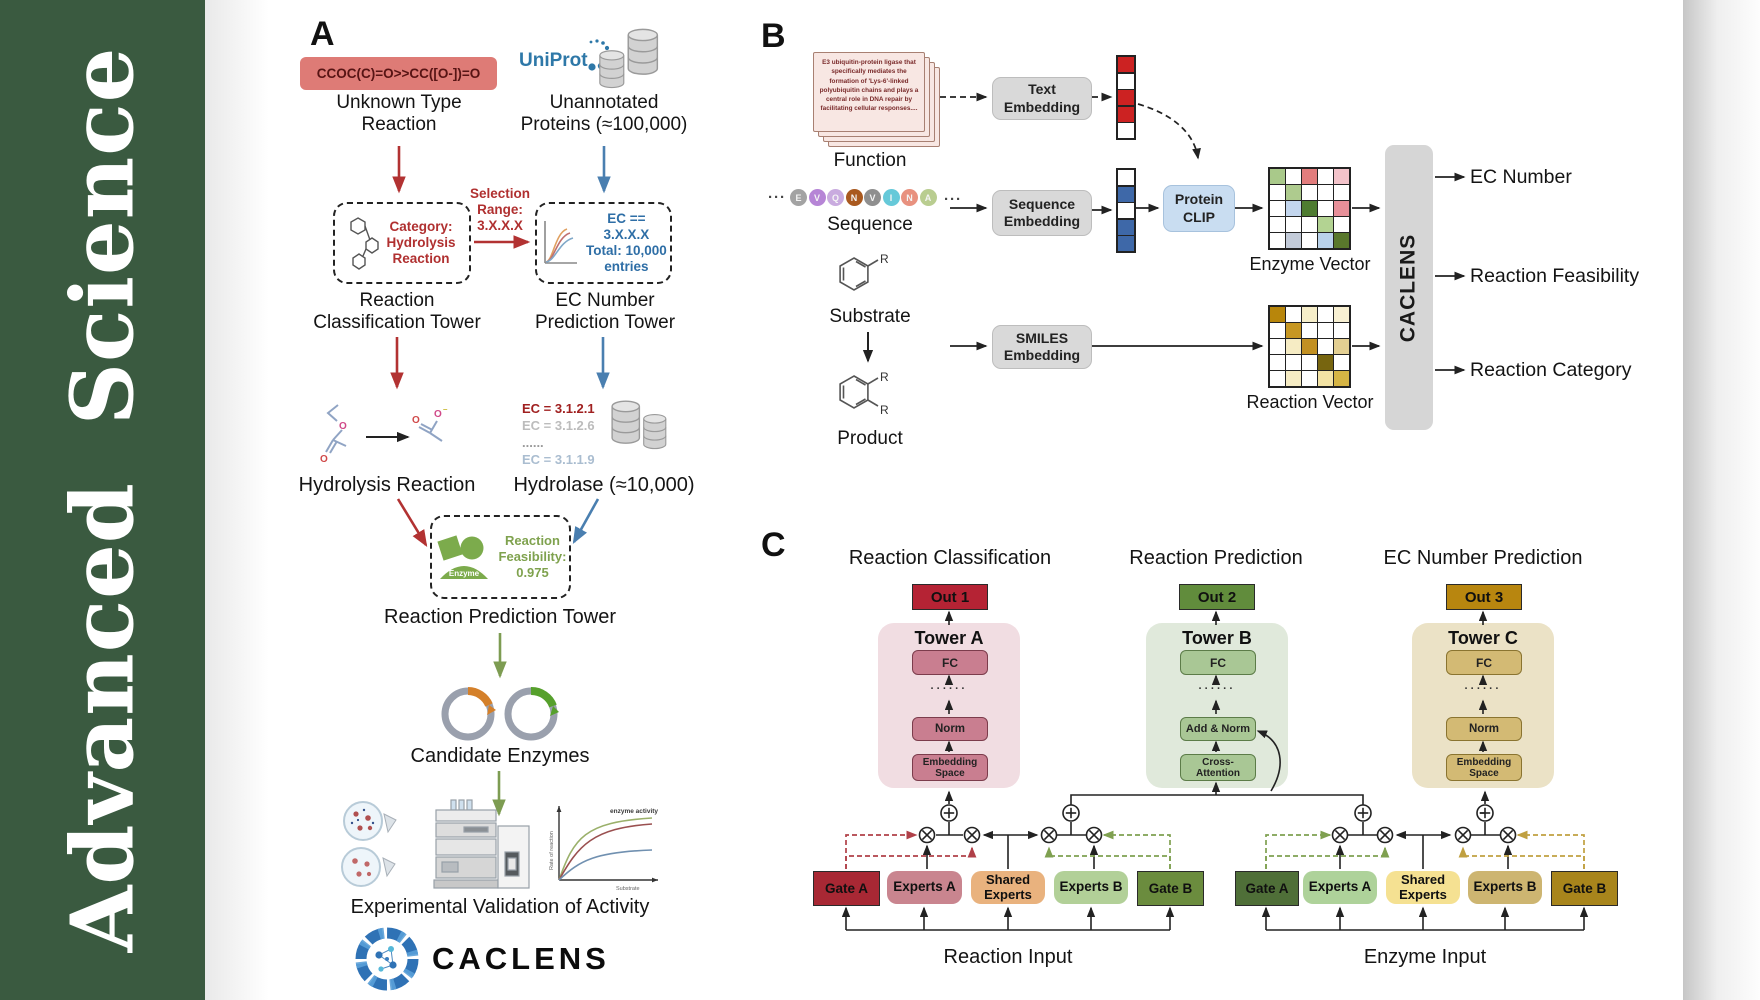  Describe the element at coordinates (500, 907) in the screenshot. I see `experimental-validation-label: Experimental Validation of Activity` at that location.